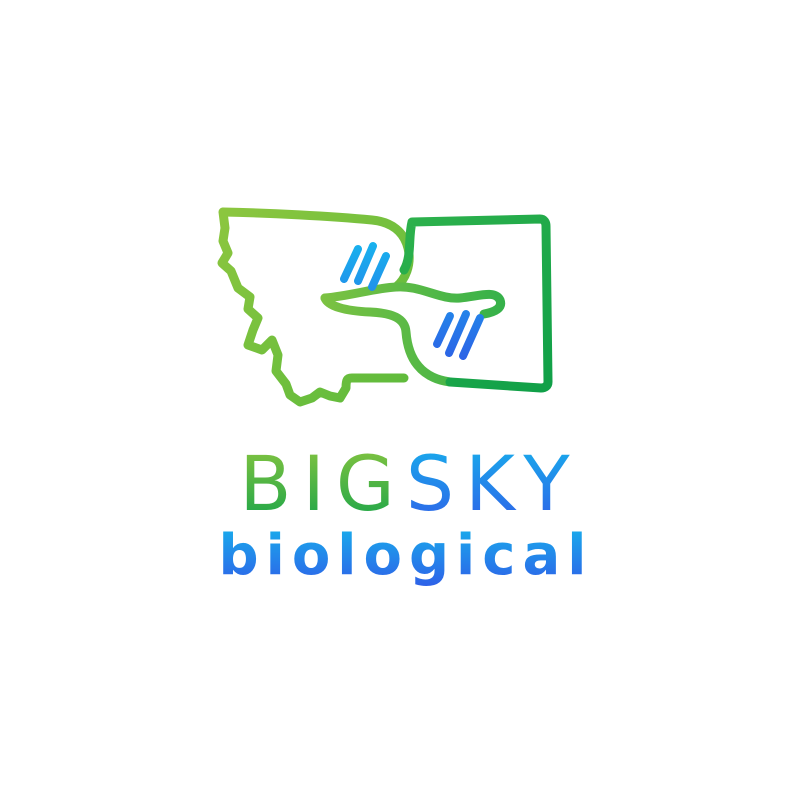  Describe the element at coordinates (387, 340) in the screenshot. I see `helix-strand-lower` at that location.